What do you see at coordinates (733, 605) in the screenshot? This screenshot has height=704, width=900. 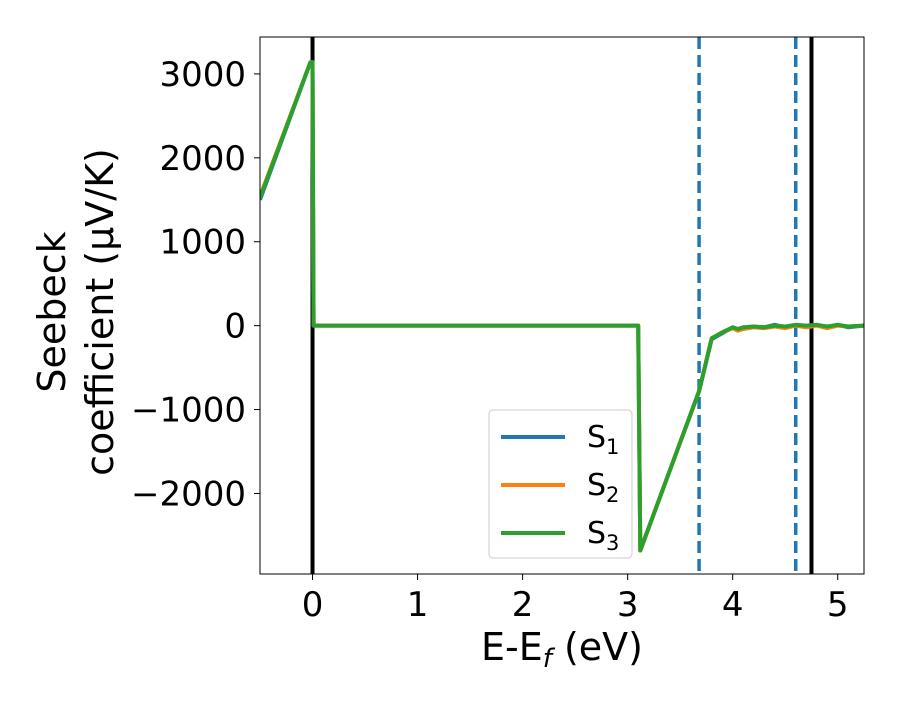 I see `x-tick-label: 4` at bounding box center [733, 605].